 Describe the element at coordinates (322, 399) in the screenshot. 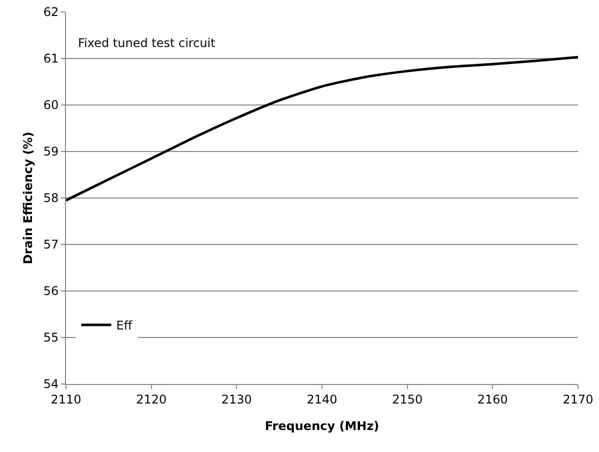

I see `x-tick-label: 2140` at that location.